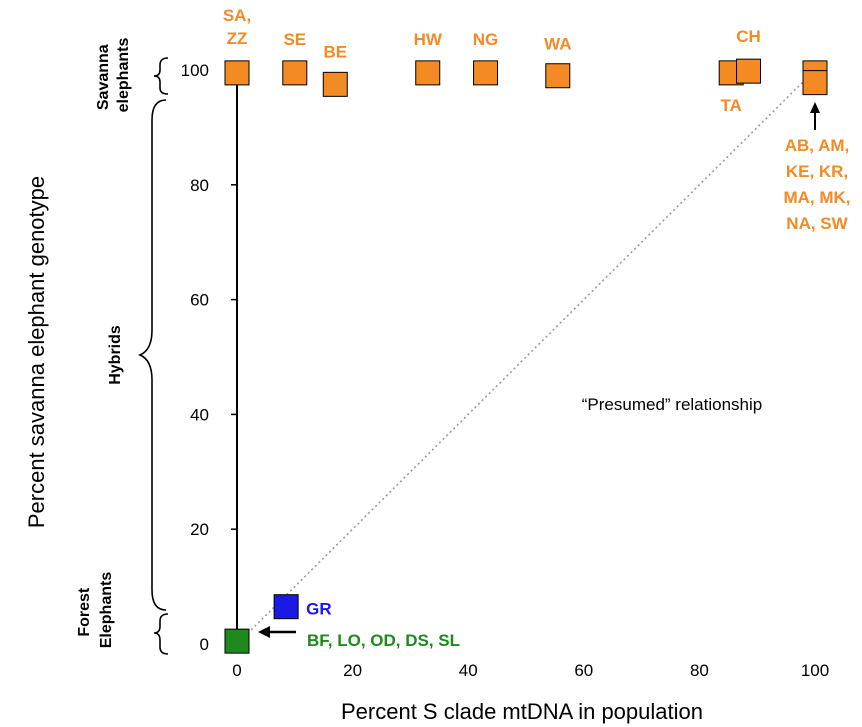 Image resolution: width=862 pixels, height=727 pixels. What do you see at coordinates (95, 610) in the screenshot?
I see `forest-group-label: Forest Elephants` at bounding box center [95, 610].